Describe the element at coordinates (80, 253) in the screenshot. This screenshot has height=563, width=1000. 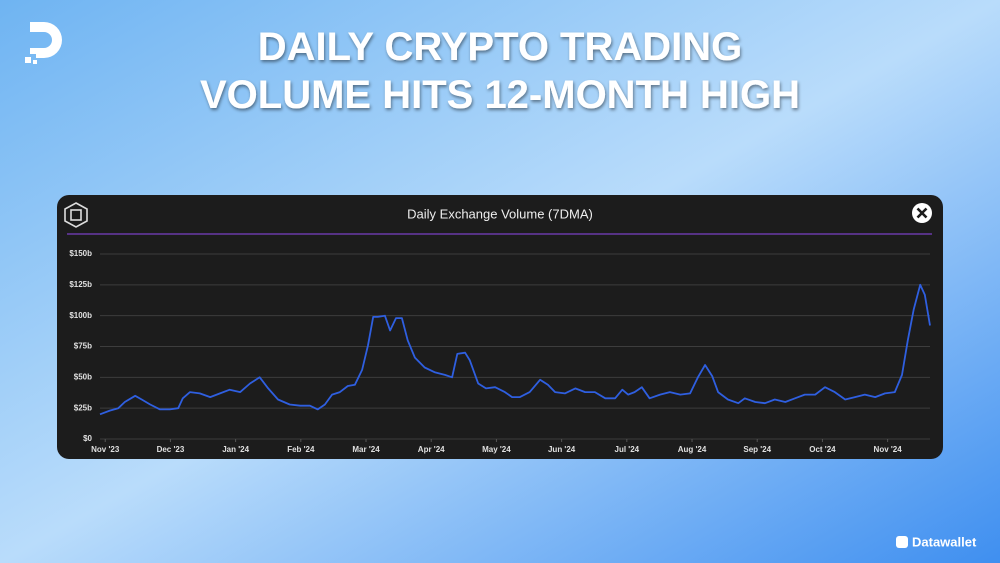
I see `y-tick-label: $150b` at that location.